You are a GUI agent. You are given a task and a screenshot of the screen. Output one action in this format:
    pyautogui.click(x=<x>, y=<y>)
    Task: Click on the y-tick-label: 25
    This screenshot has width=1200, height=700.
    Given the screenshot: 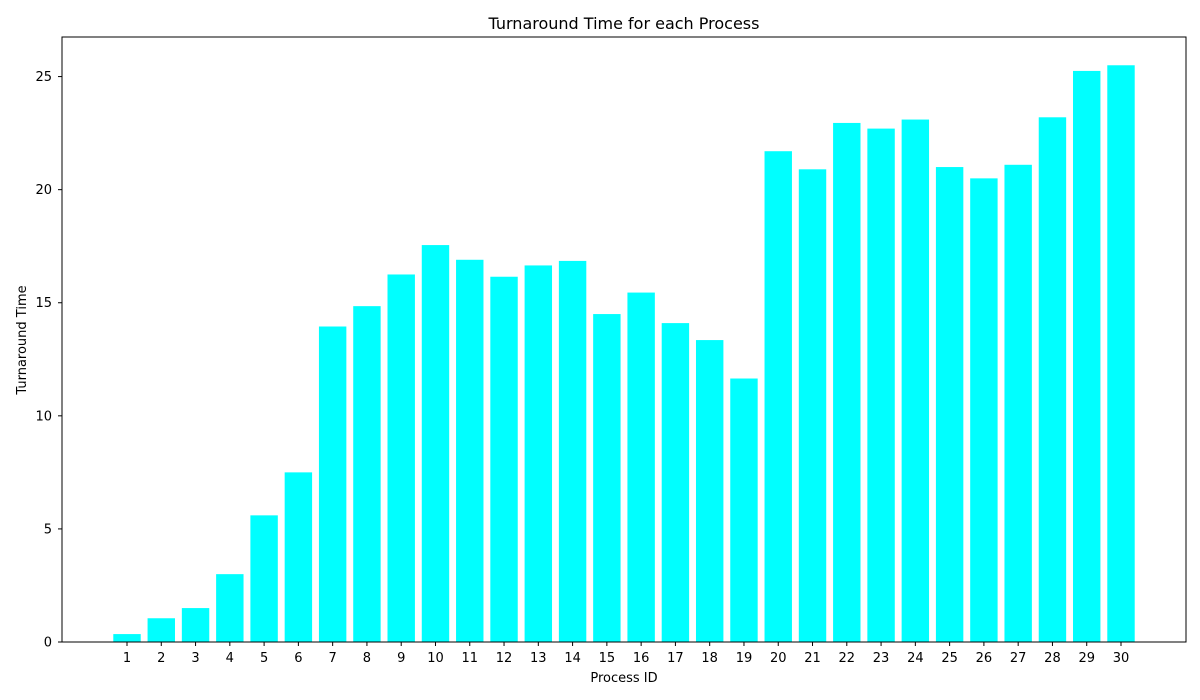 What is the action you would take?
    pyautogui.click(x=43, y=77)
    